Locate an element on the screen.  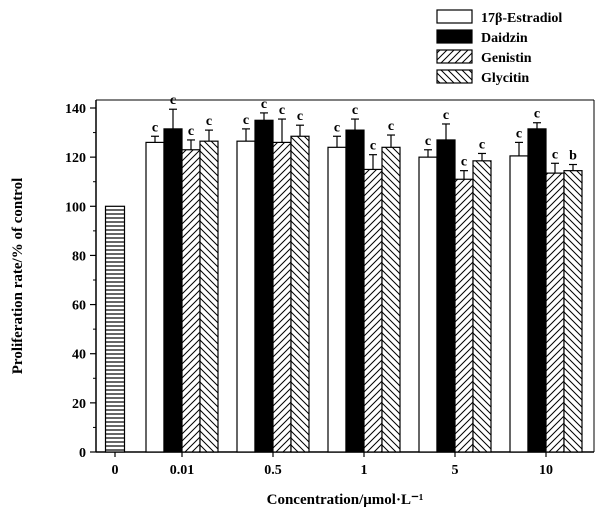
x-tick-label: 1 is located at coordinates (364, 470).